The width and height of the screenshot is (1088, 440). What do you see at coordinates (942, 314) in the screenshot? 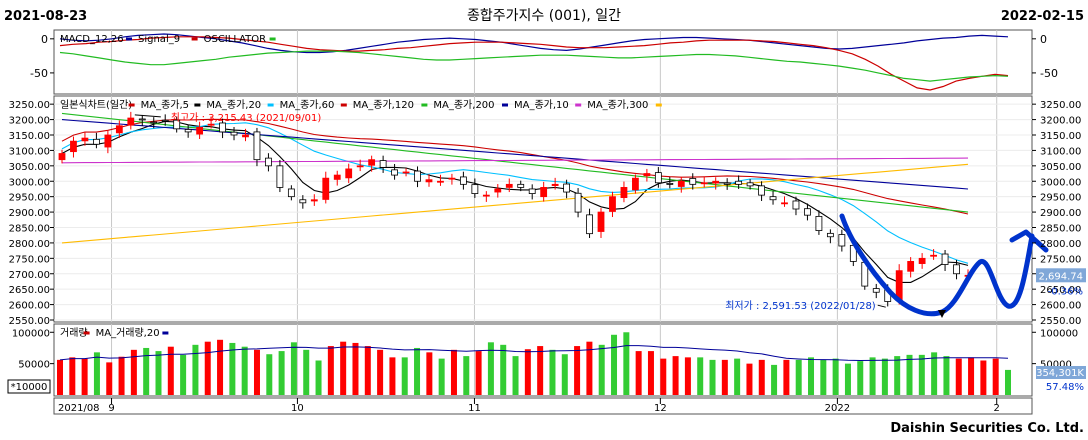
I see `low-arrow-icon` at bounding box center [942, 314].